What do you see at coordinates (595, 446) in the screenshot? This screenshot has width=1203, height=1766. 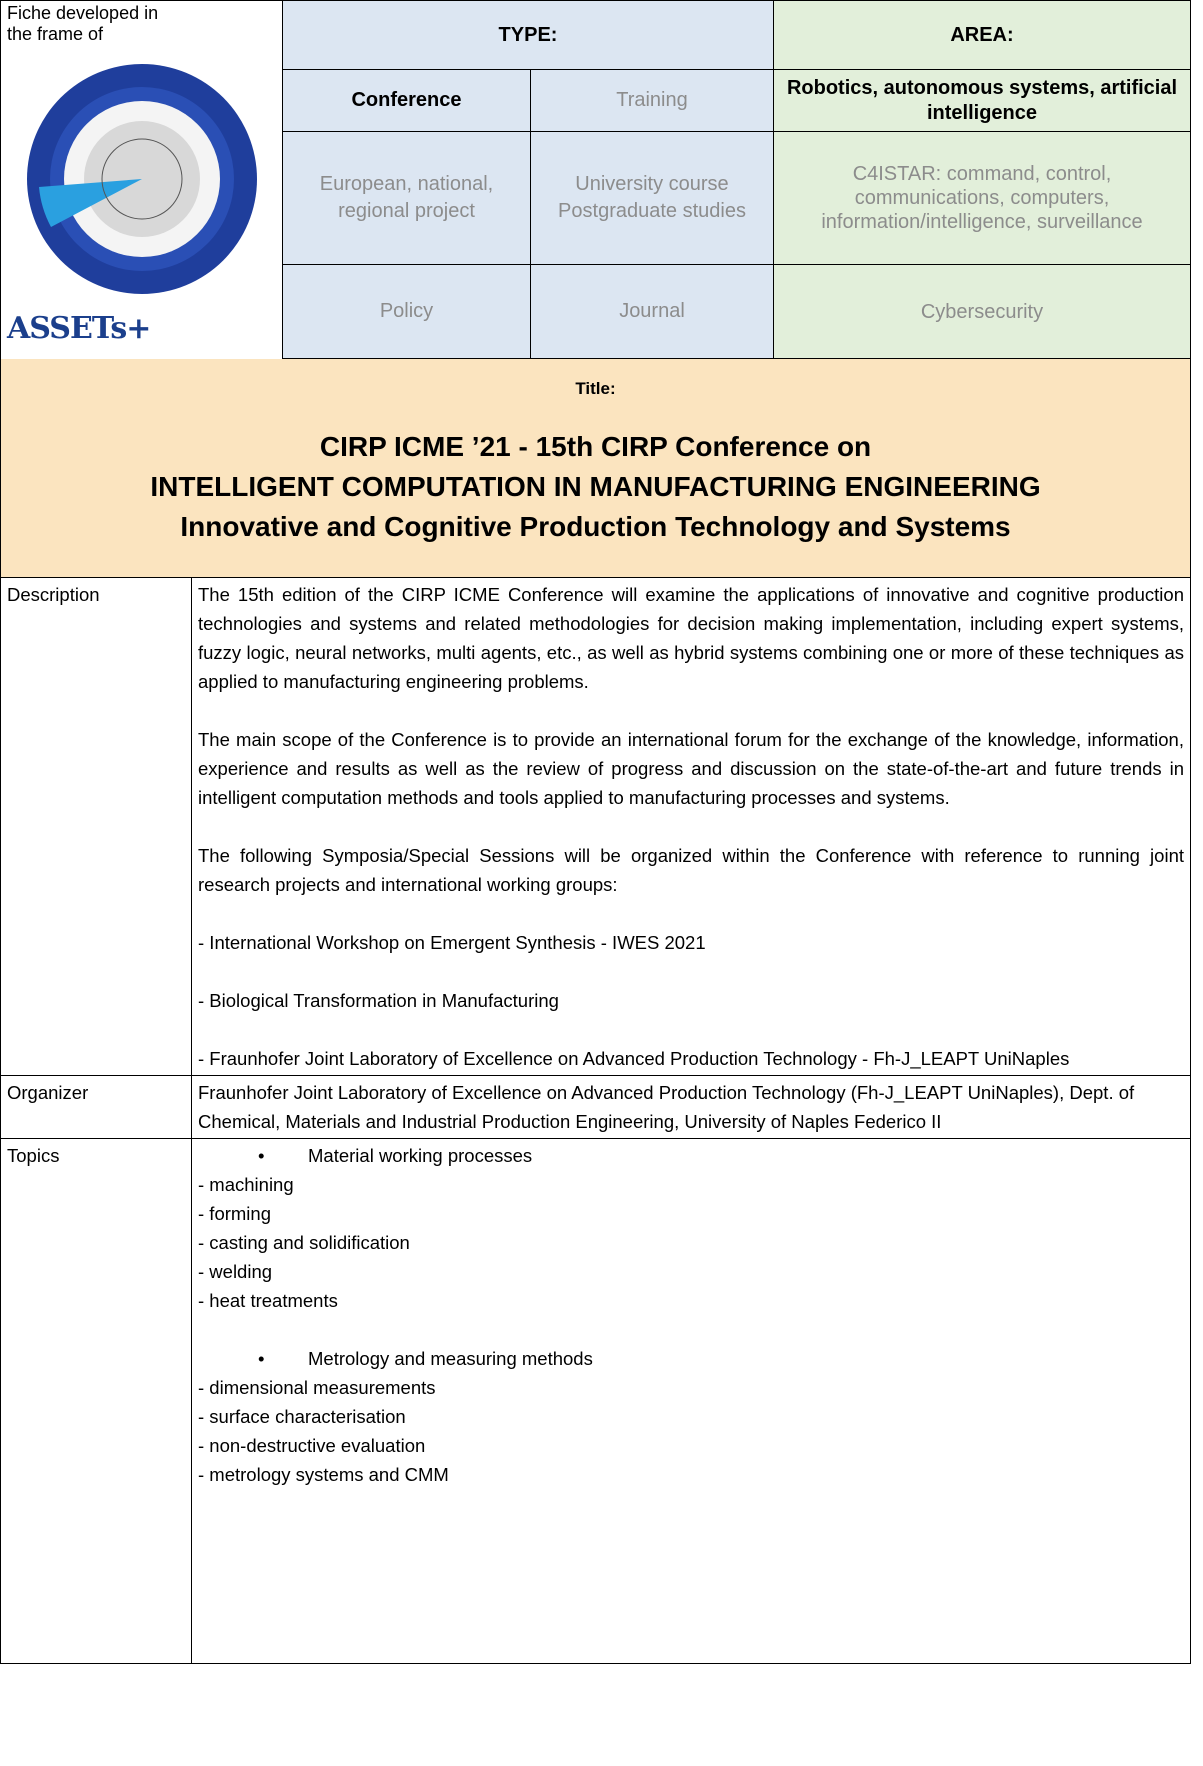 I see `title-line: CIRP ICME ’21 - 15th CIRP Conference on` at bounding box center [595, 446].